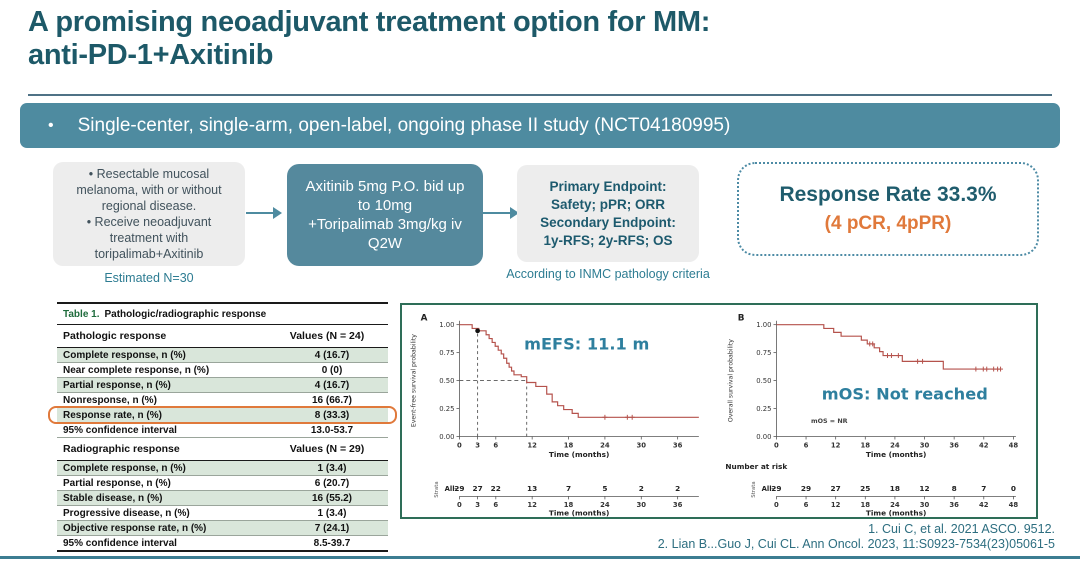  I want to click on bottom-rule, so click(540, 557).